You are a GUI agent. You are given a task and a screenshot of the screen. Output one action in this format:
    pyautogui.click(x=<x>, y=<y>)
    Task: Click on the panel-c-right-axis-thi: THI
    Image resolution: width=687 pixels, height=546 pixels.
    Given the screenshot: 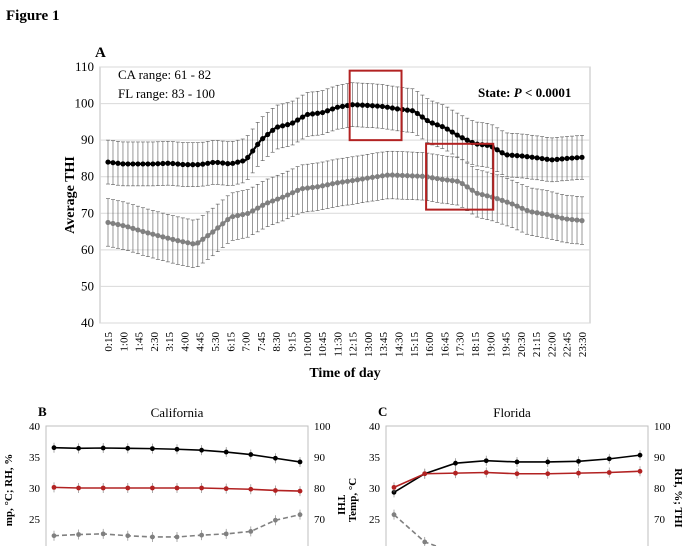 What is the action you would take?
    pyautogui.click(x=678, y=518)
    